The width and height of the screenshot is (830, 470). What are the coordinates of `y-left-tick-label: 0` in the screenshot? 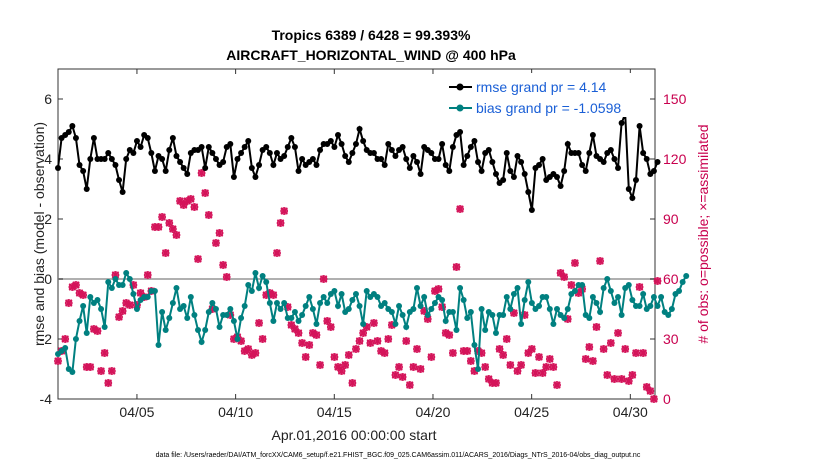 It's located at (48, 279).